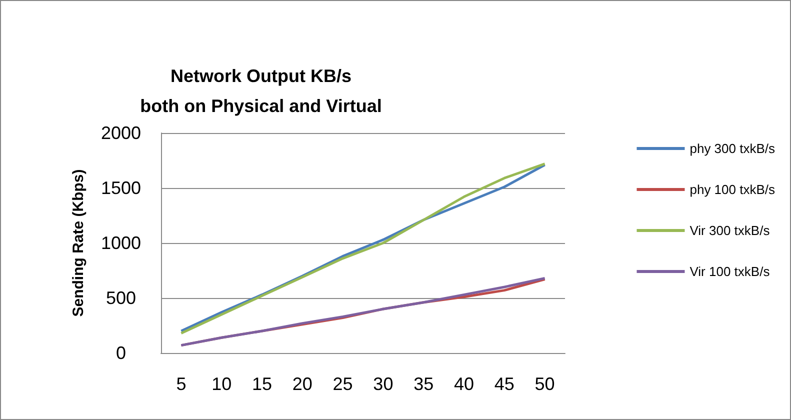 The width and height of the screenshot is (791, 420). I want to click on x-tick-label: 25, so click(342, 384).